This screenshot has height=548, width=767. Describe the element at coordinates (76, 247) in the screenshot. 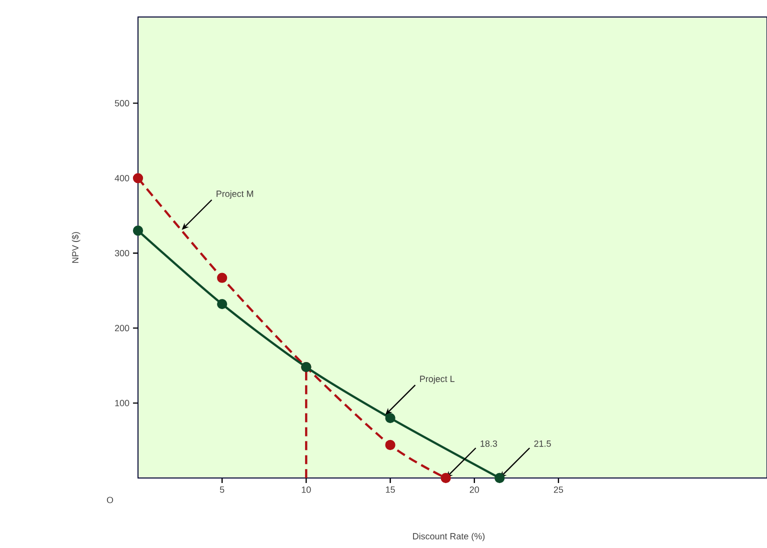

I see `y-axis-title: NPV ($)` at that location.